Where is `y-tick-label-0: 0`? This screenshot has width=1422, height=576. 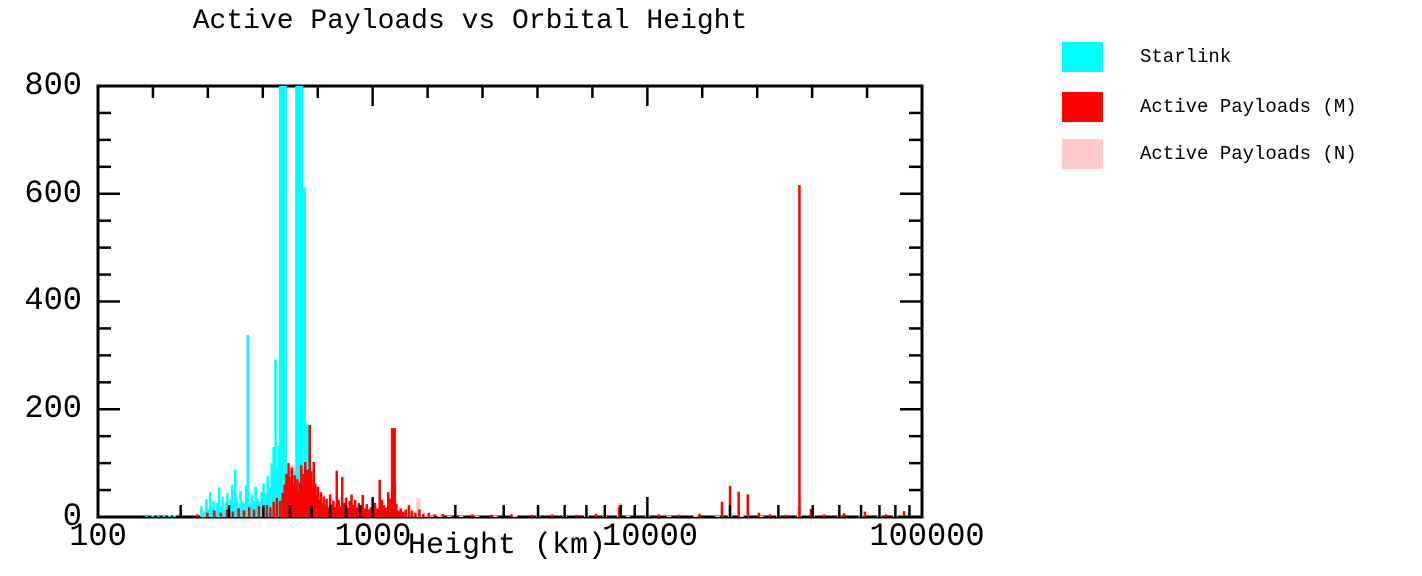 y-tick-label-0: 0 is located at coordinates (72, 516).